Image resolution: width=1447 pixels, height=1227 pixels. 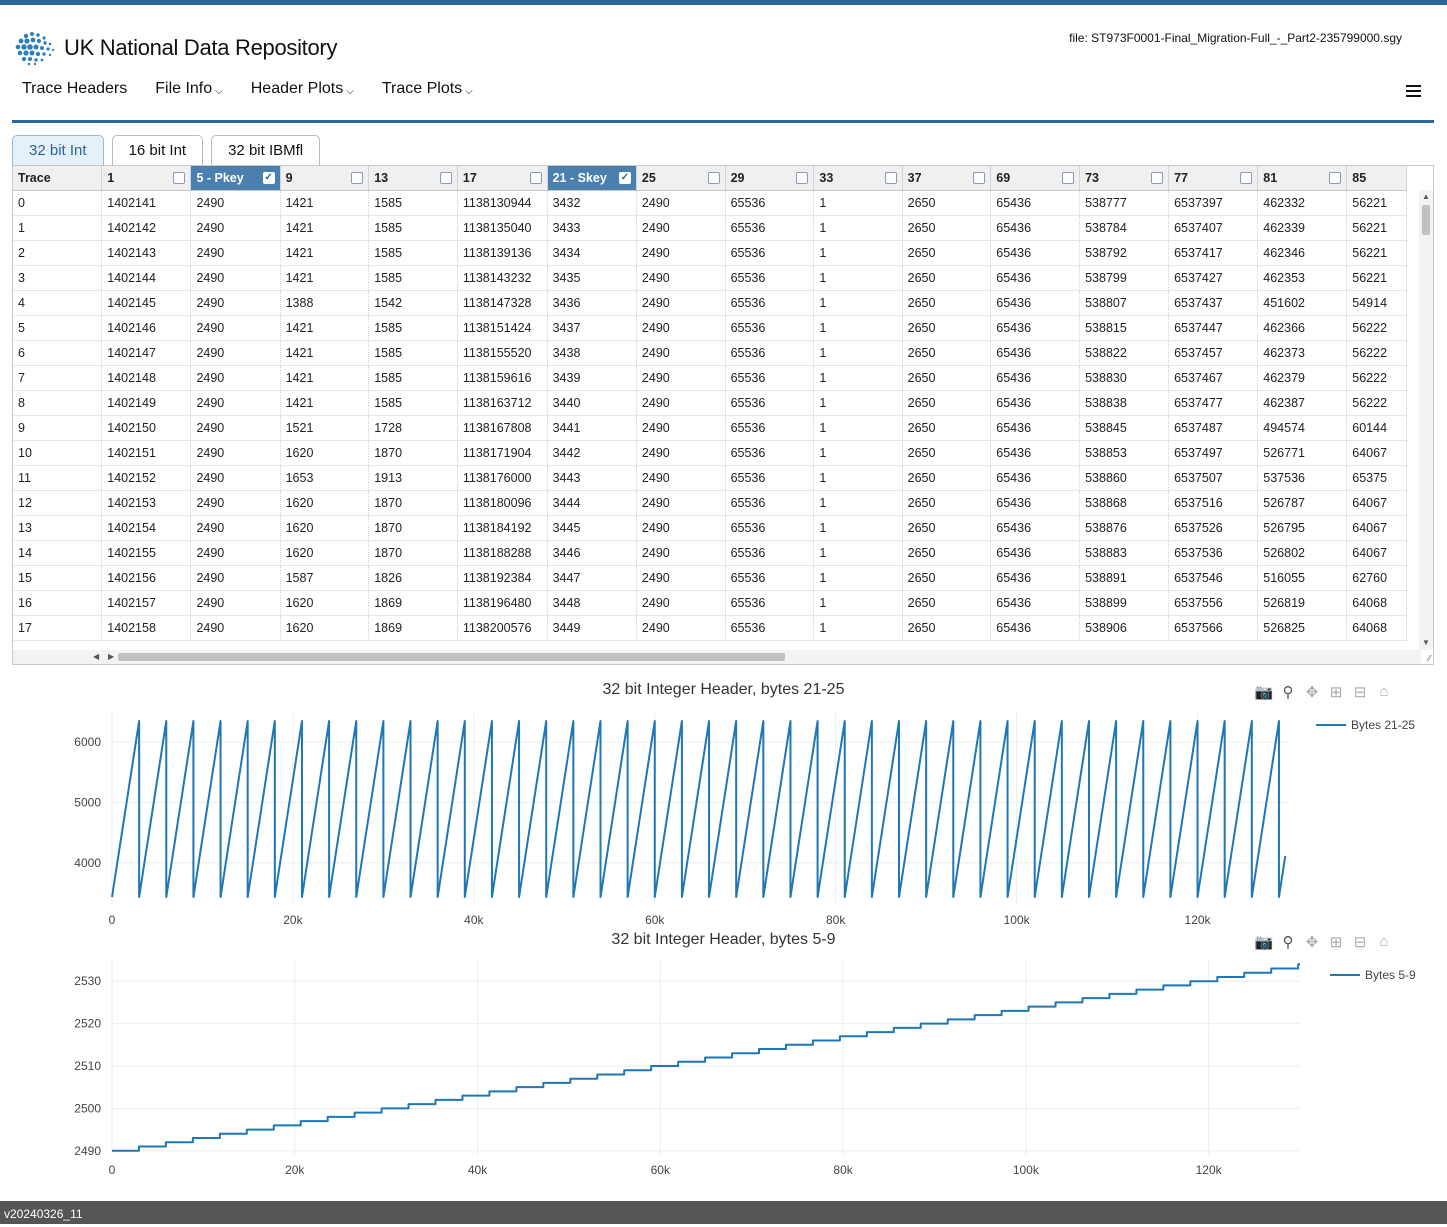 I want to click on tab-32-bit-int: 32 bit Int, so click(x=58, y=150).